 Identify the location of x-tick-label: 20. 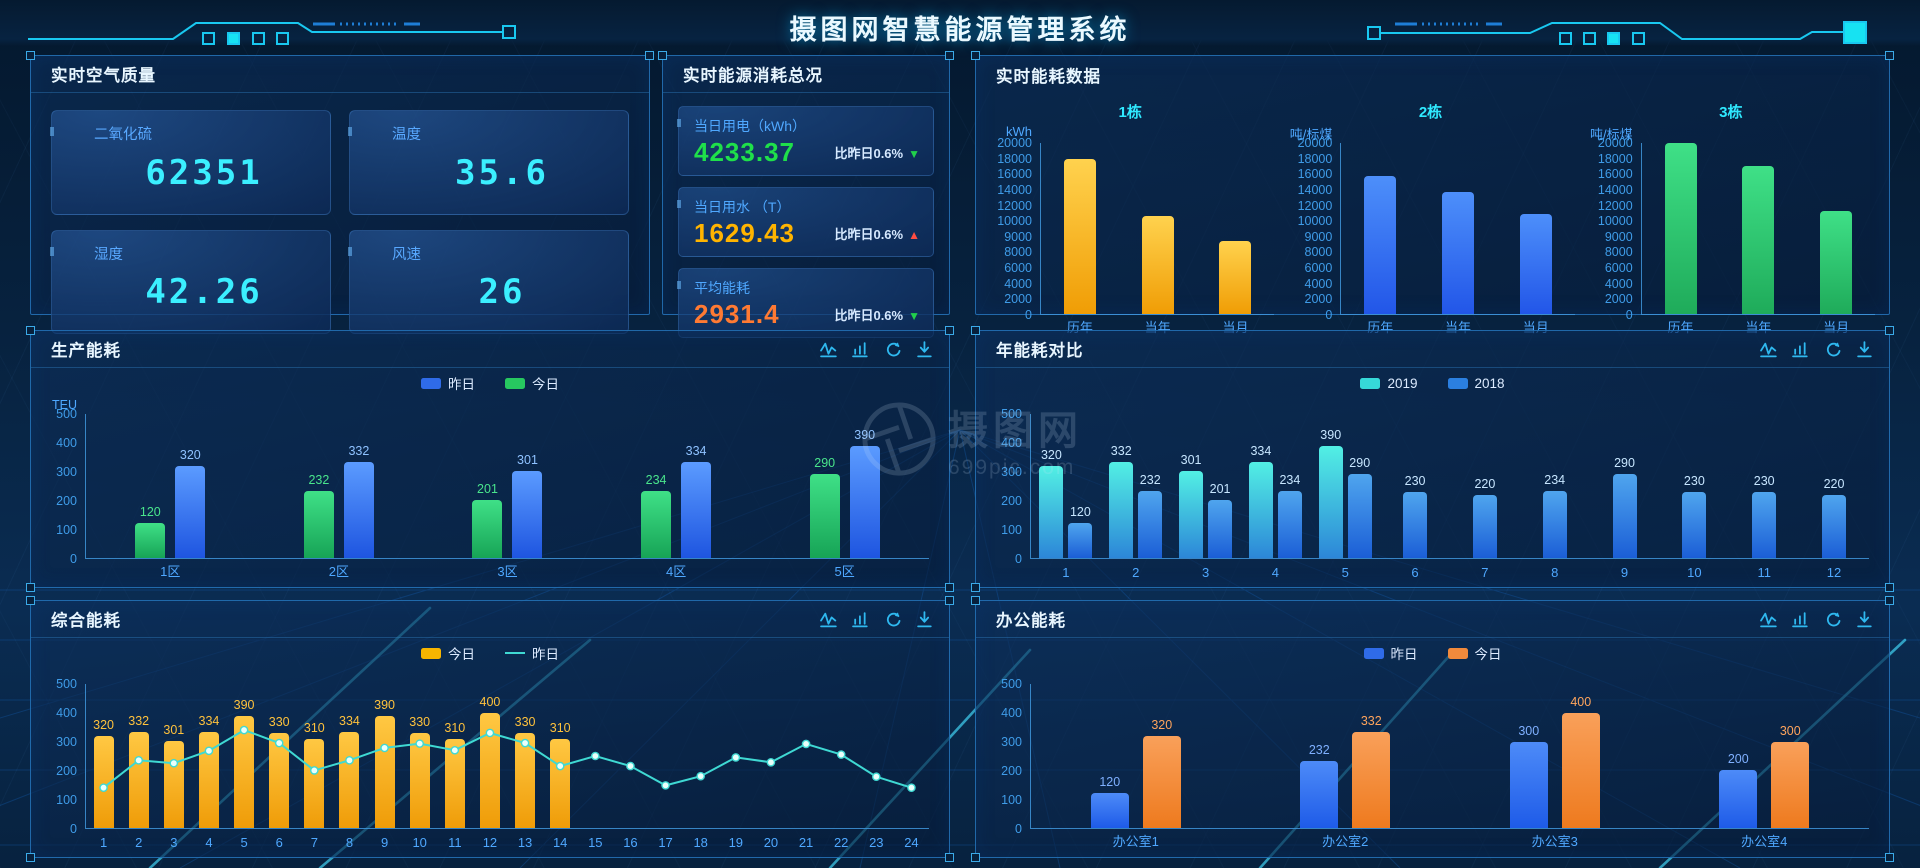
(771, 842).